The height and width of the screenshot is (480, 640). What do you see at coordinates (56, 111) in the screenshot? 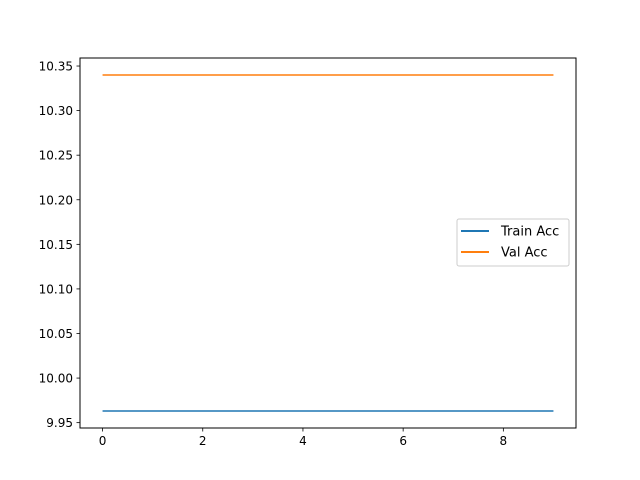
I see `y-tick-label: 10.30` at bounding box center [56, 111].